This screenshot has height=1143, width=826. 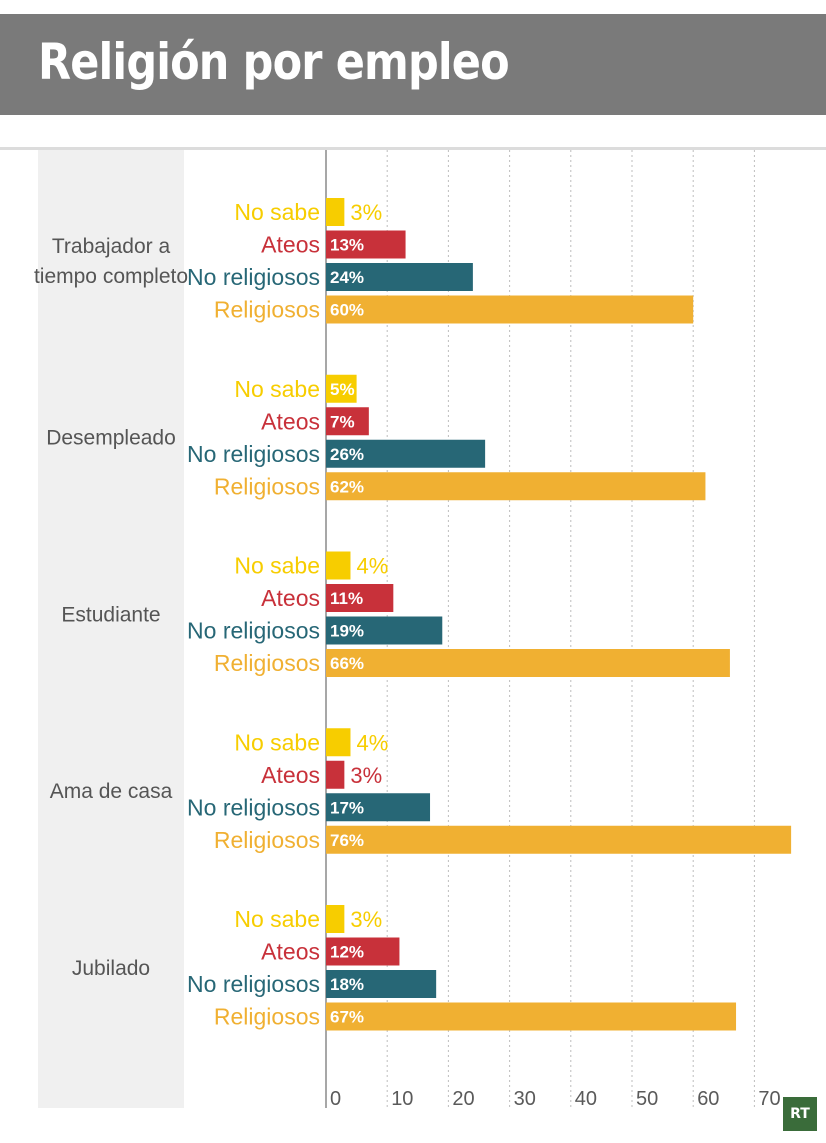 I want to click on value-label: 11%, so click(x=346, y=598).